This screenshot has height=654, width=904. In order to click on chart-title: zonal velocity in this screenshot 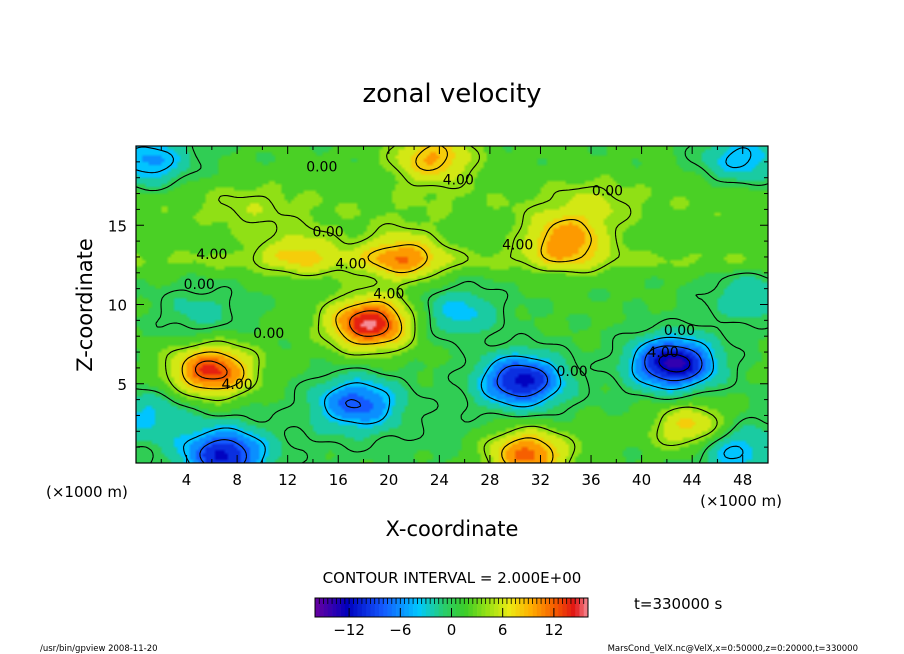, I will do `click(451, 94)`.